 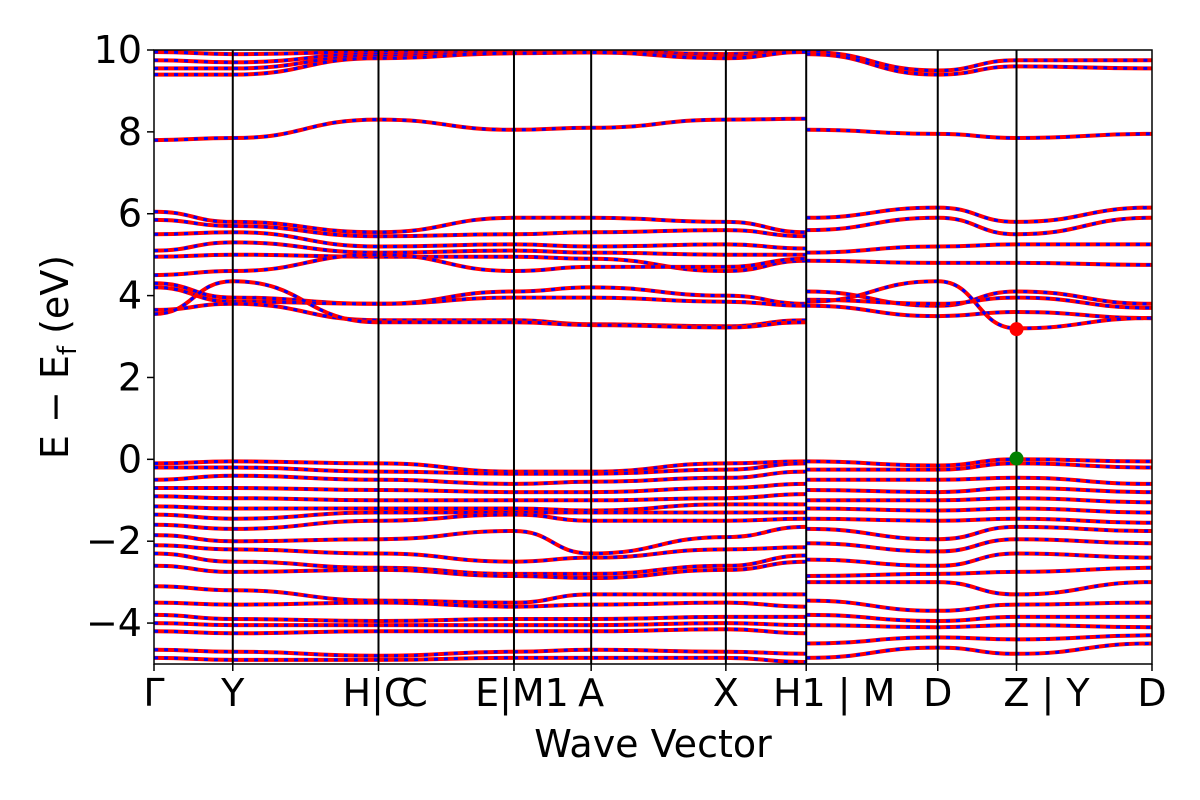 I want to click on x-tick-label: D, so click(x=1151, y=693).